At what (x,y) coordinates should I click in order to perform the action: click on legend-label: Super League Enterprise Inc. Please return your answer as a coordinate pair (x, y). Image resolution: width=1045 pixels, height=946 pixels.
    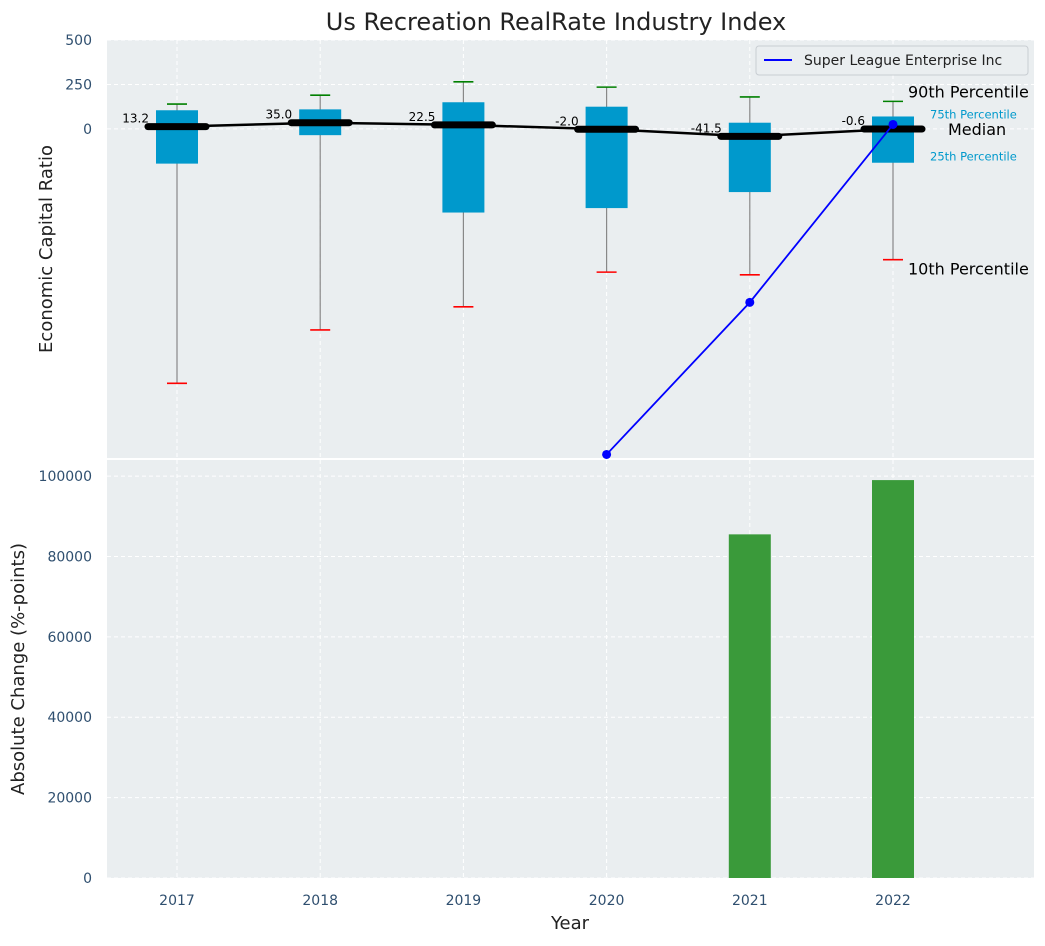
    Looking at the image, I should click on (903, 61).